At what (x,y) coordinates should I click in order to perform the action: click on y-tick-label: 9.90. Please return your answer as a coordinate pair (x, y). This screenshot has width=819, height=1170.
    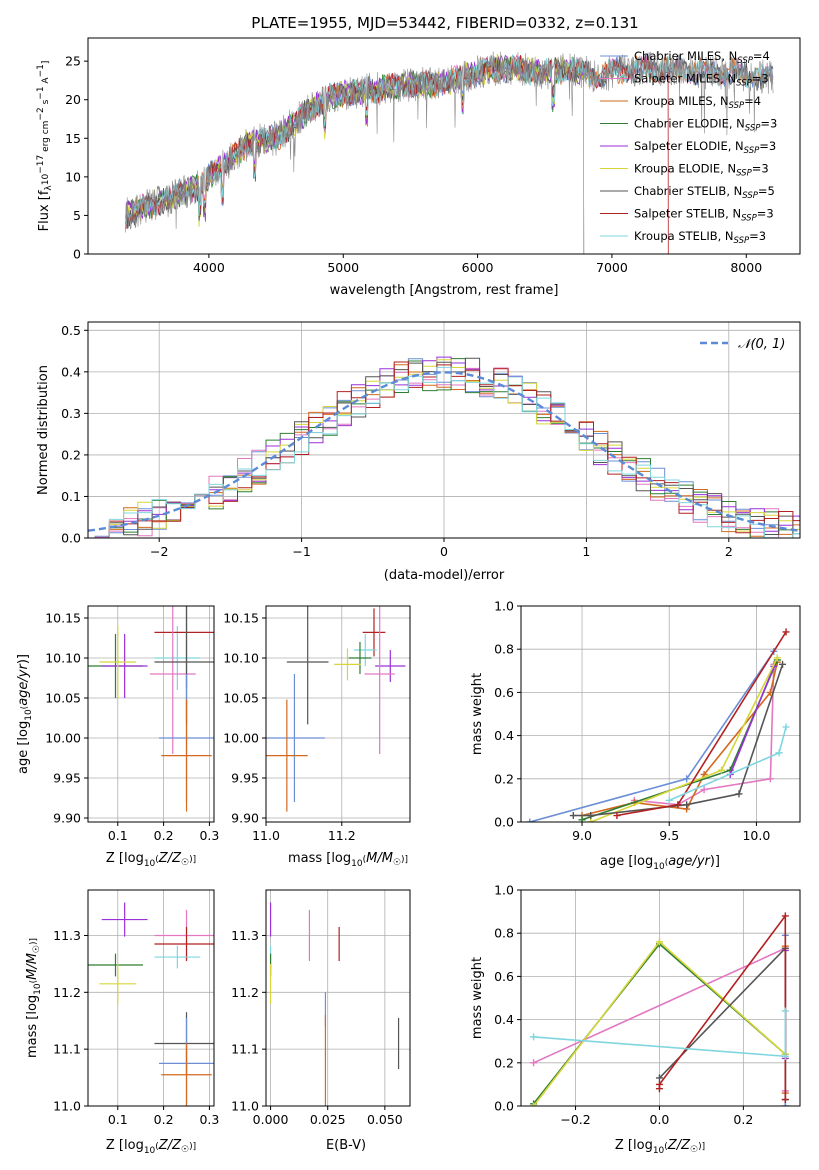
    Looking at the image, I should click on (245, 818).